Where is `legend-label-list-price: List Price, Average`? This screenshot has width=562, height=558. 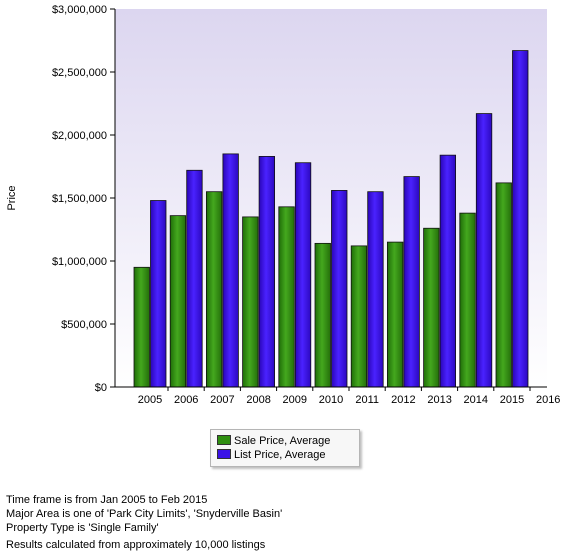 legend-label-list-price: List Price, Average is located at coordinates (280, 455).